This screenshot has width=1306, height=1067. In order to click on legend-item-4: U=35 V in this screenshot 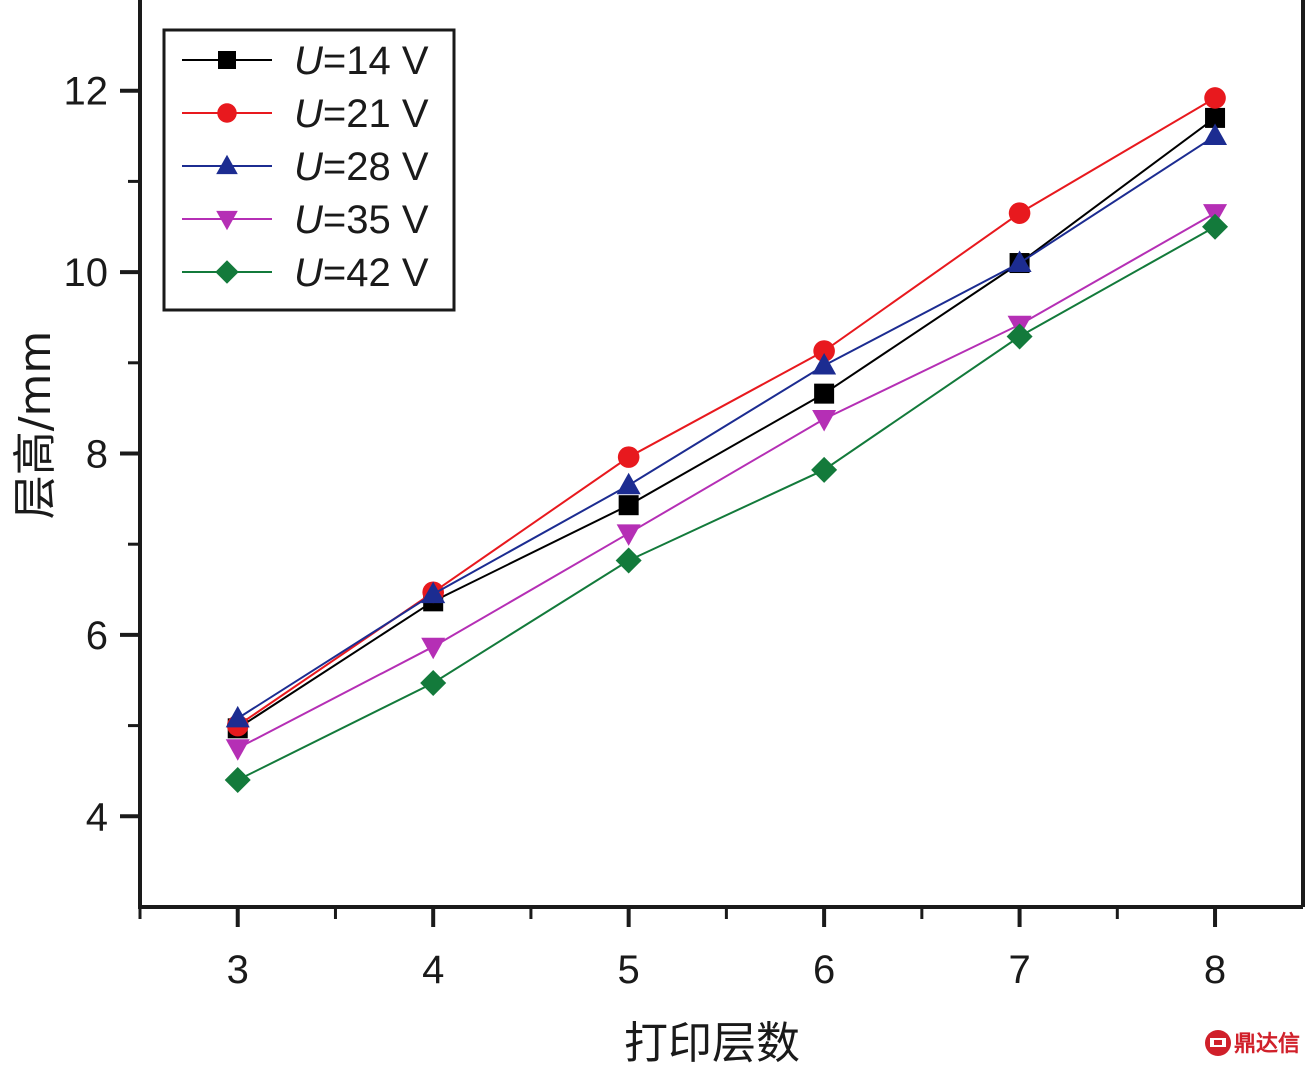, I will do `click(305, 220)`.